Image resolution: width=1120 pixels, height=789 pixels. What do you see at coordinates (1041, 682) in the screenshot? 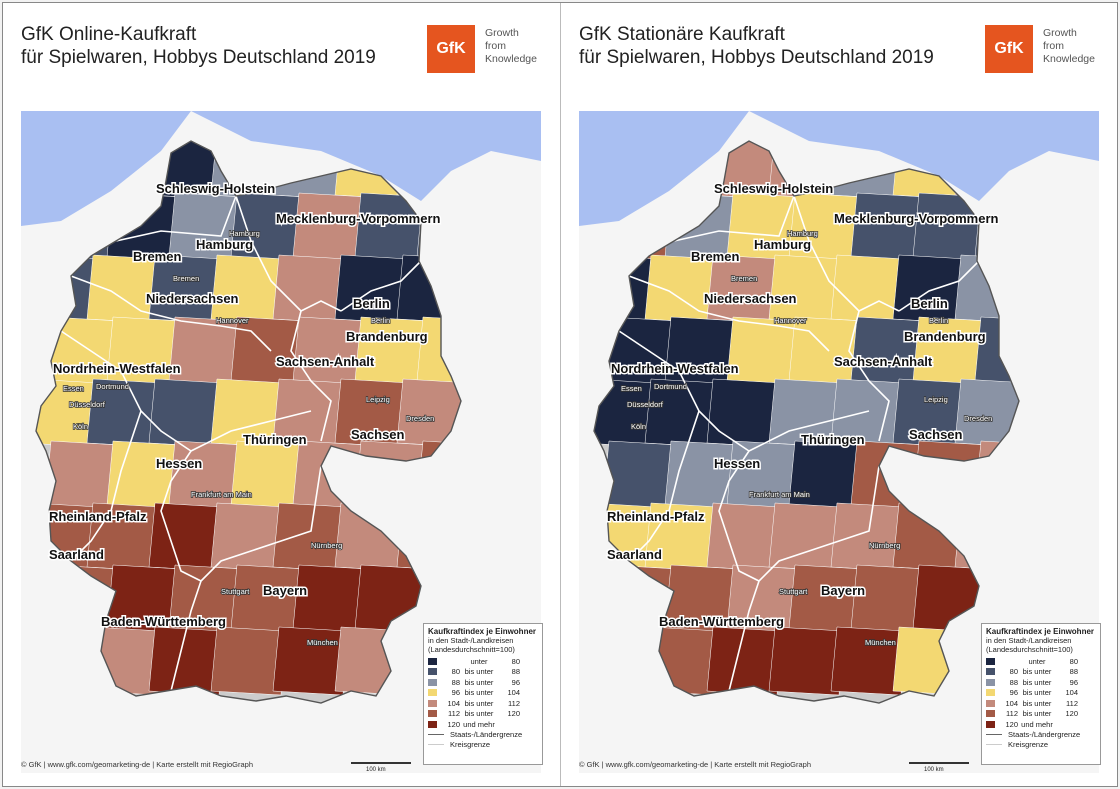
I see `legend-item: 88 bis unter 96` at bounding box center [1041, 682].